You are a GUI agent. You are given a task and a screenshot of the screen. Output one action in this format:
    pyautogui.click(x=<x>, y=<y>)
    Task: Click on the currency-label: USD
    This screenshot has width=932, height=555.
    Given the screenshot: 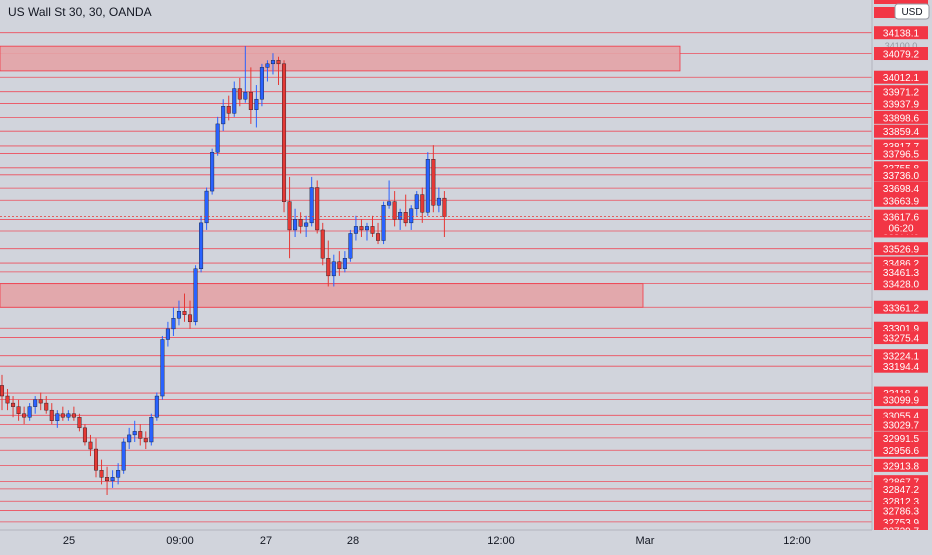 What is the action you would take?
    pyautogui.click(x=911, y=12)
    